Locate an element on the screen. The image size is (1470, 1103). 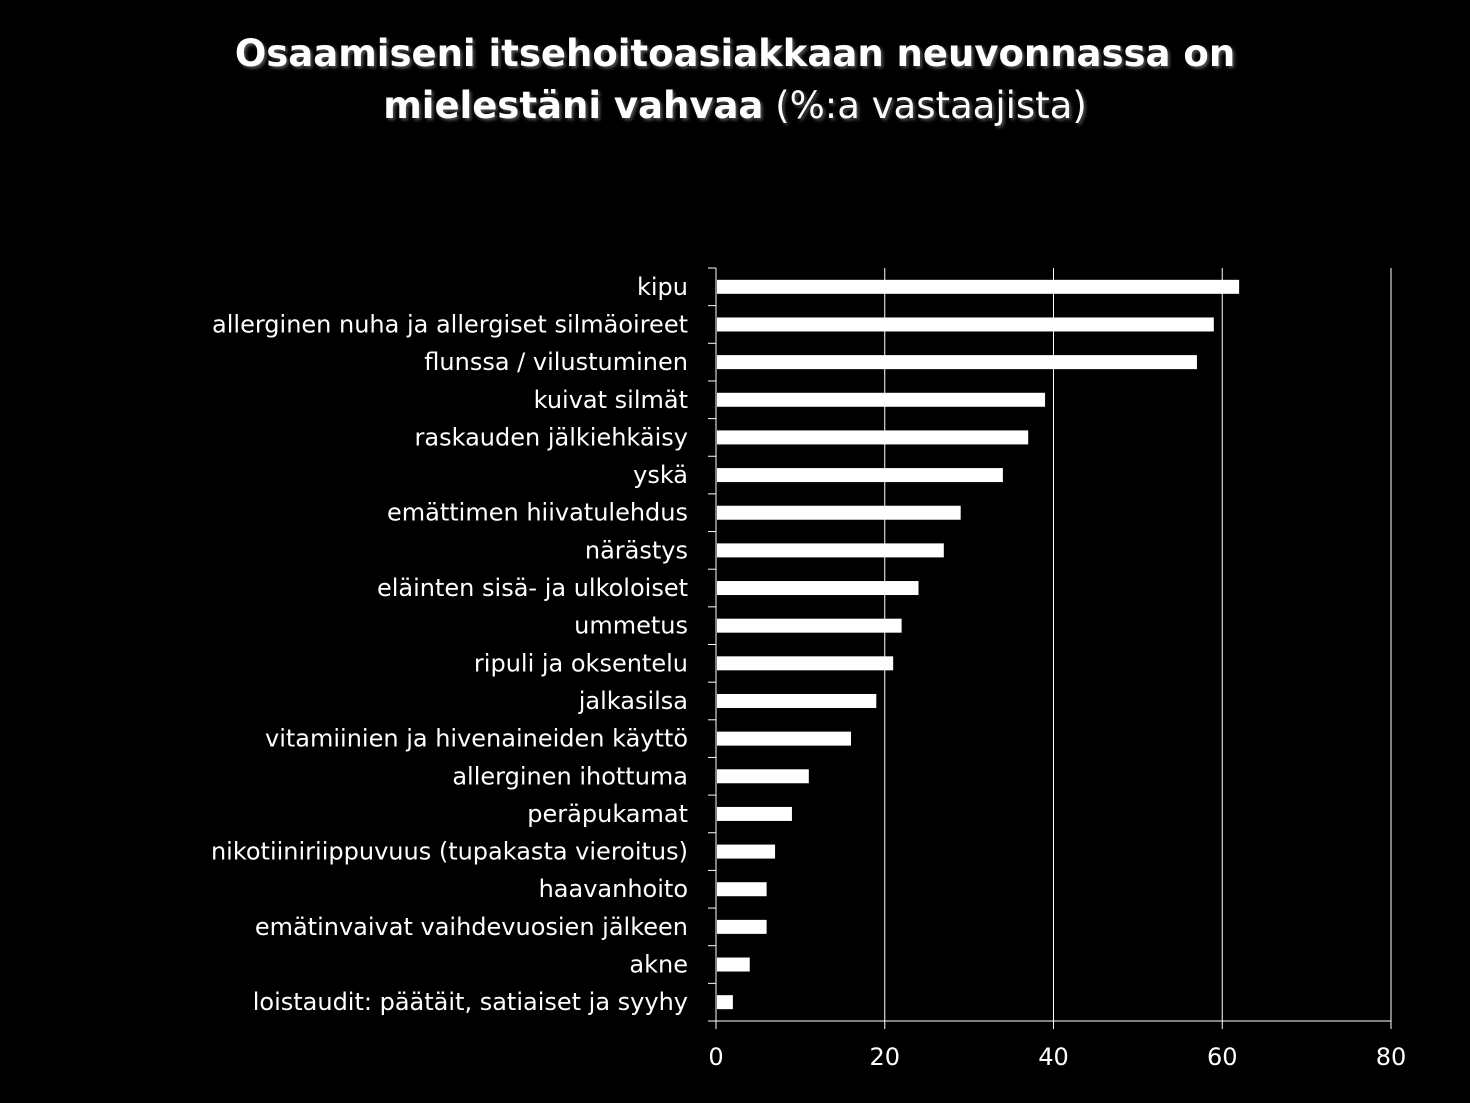
tick-labels: 0 20 40 60 80 is located at coordinates (1057, 1057).